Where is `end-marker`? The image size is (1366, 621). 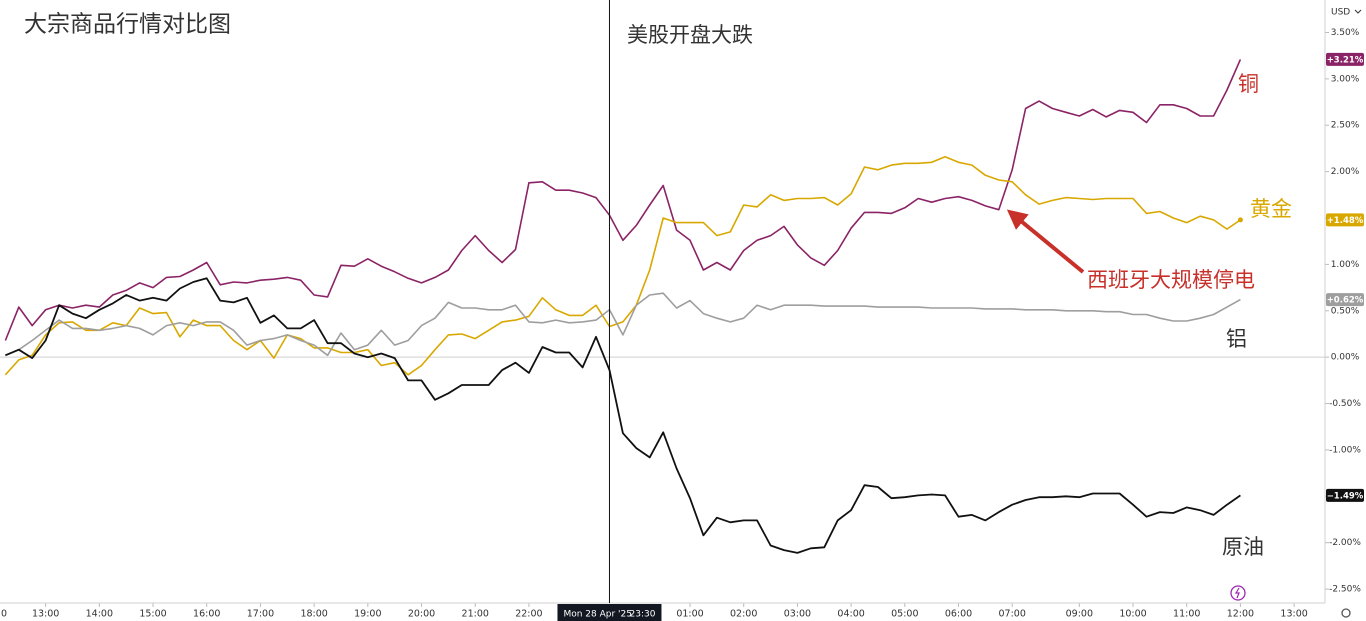
end-marker is located at coordinates (1240, 220).